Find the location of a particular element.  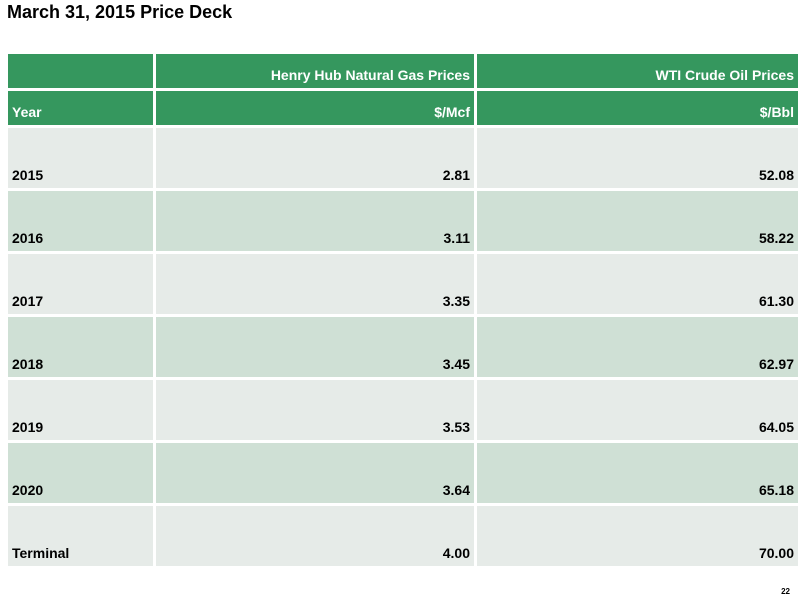

oil-price-cell: 61.30 is located at coordinates (637, 284).